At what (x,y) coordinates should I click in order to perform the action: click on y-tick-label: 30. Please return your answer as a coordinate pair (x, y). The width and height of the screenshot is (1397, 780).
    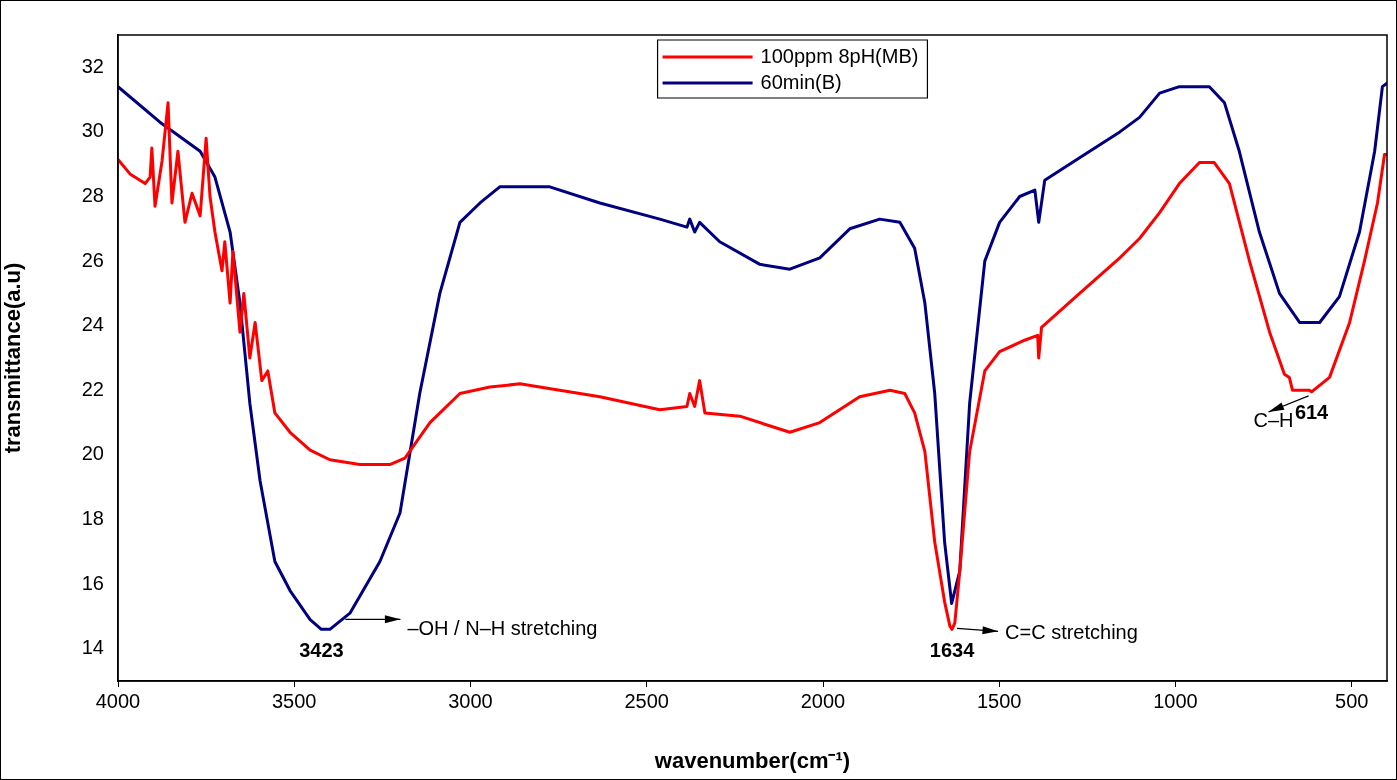
    Looking at the image, I should click on (92, 130).